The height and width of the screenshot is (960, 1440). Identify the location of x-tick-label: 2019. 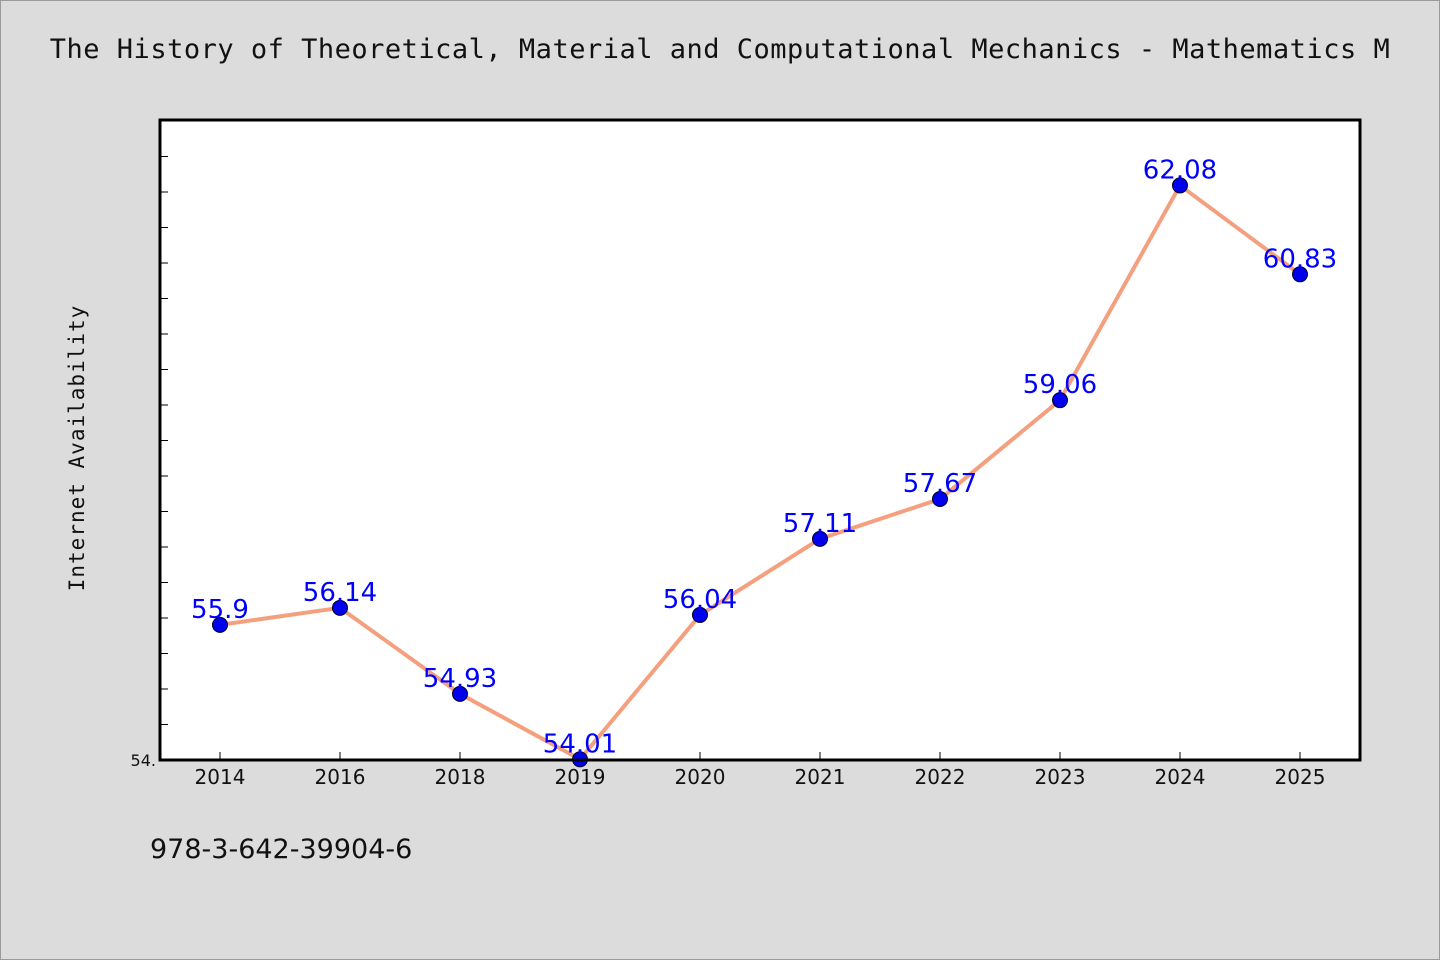
(580, 777).